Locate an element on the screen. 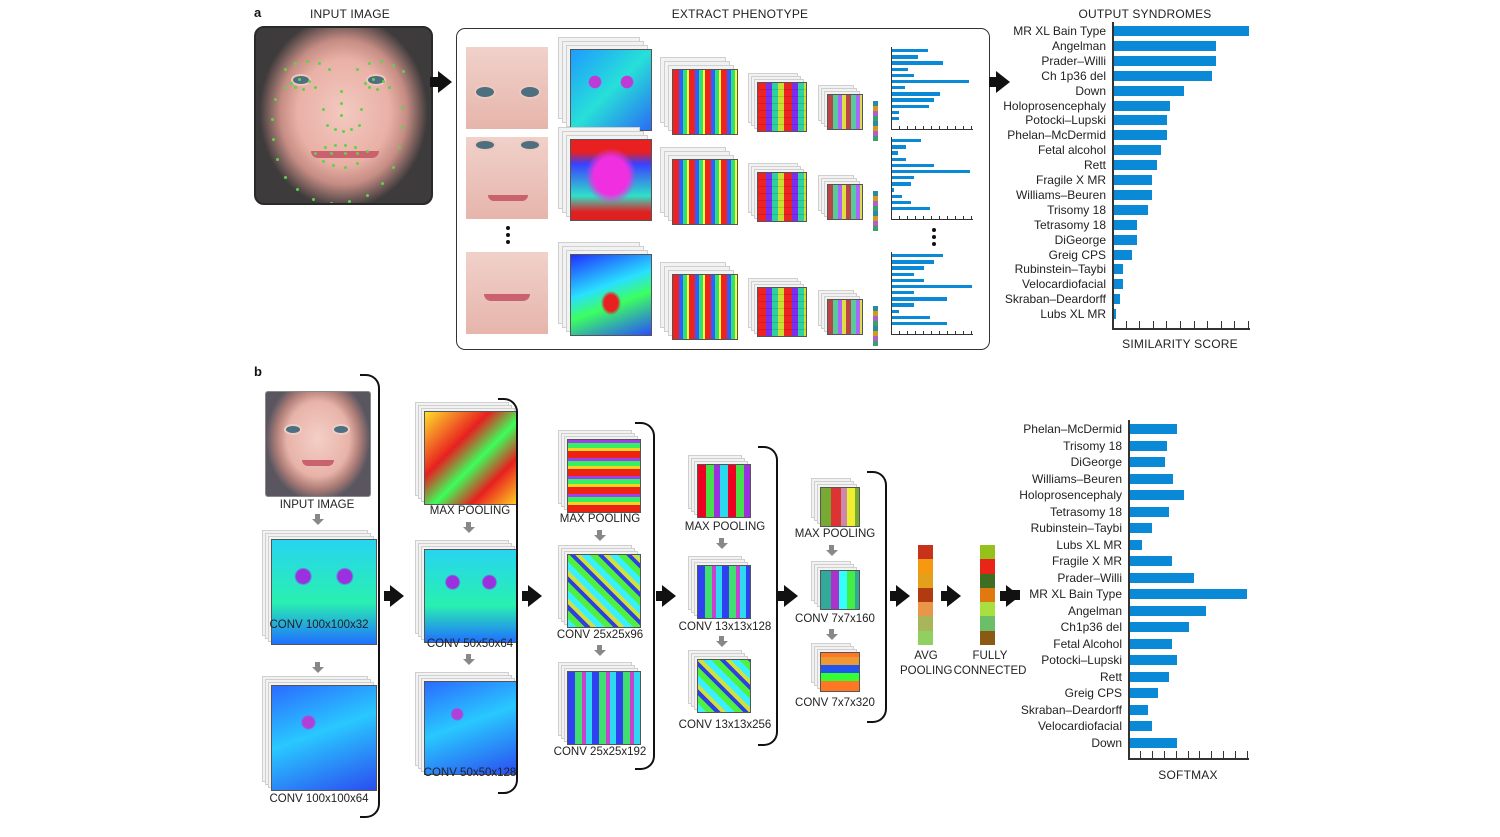  category-label: Greig CPS is located at coordinates (1077, 254).